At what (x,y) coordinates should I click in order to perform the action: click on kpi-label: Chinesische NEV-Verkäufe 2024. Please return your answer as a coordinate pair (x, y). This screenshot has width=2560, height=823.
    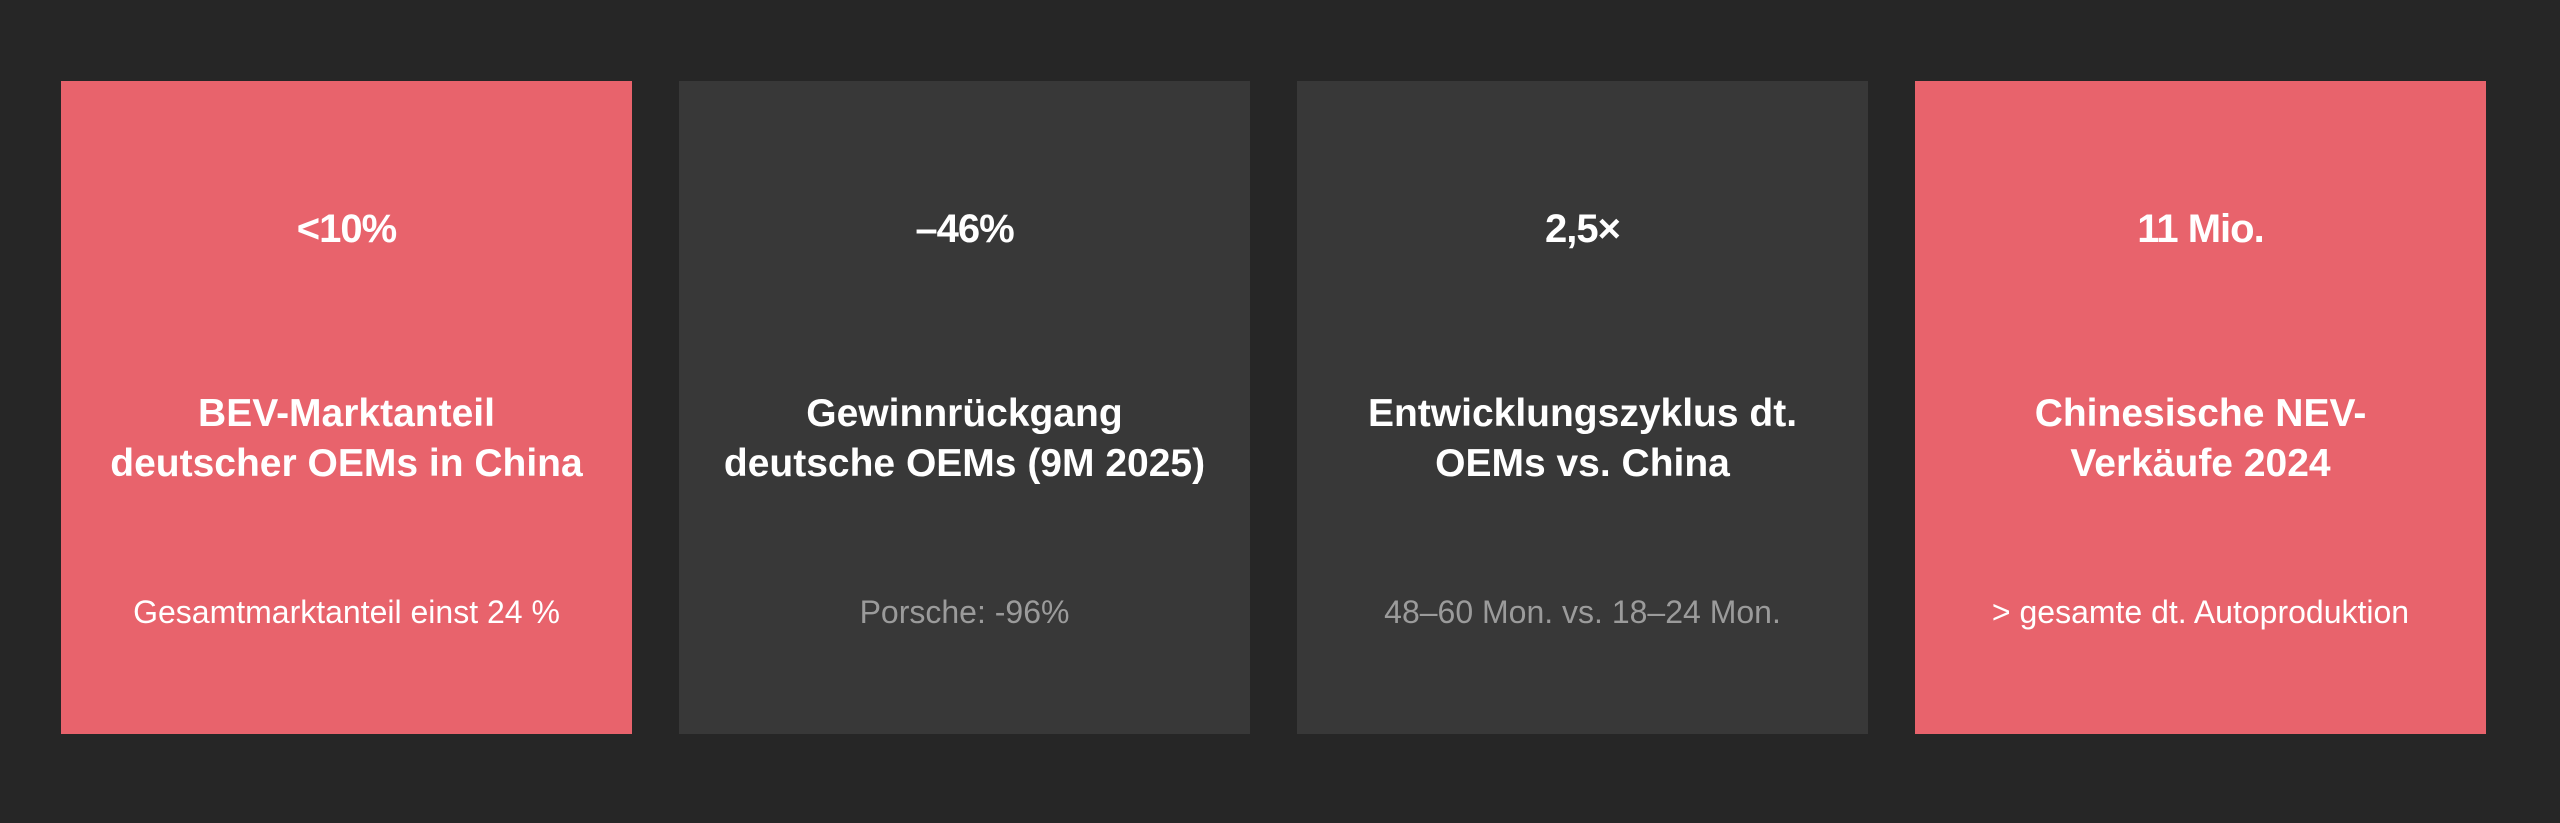
    Looking at the image, I should click on (2200, 438).